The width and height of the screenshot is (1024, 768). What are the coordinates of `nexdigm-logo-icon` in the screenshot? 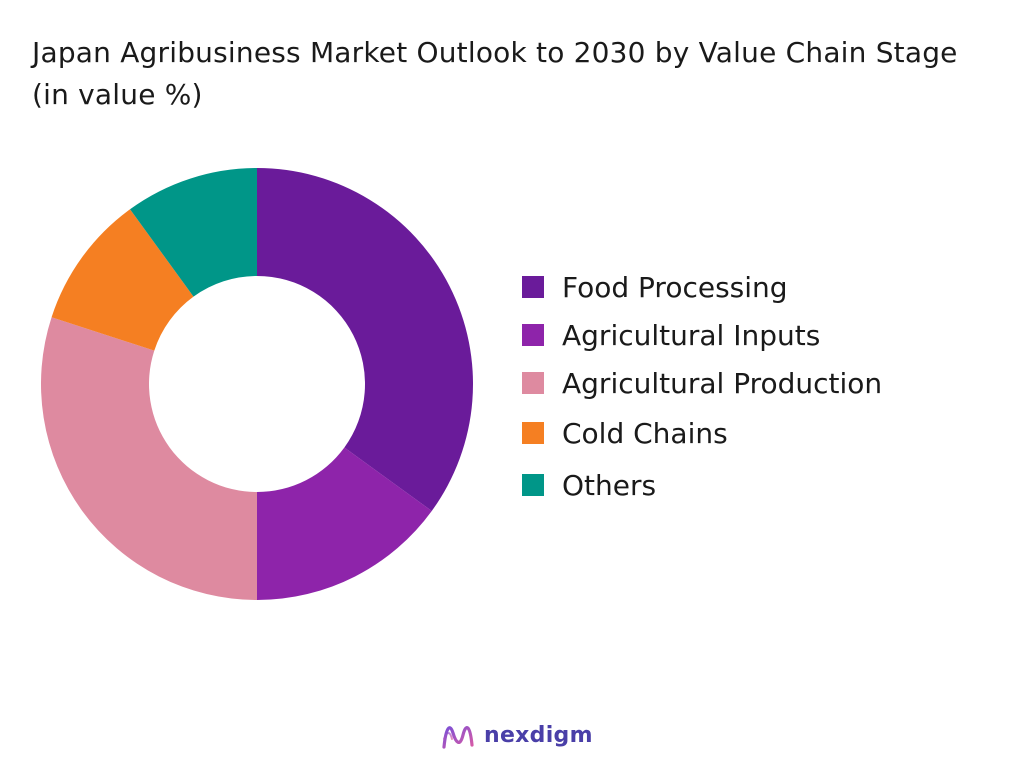 It's located at (458, 737).